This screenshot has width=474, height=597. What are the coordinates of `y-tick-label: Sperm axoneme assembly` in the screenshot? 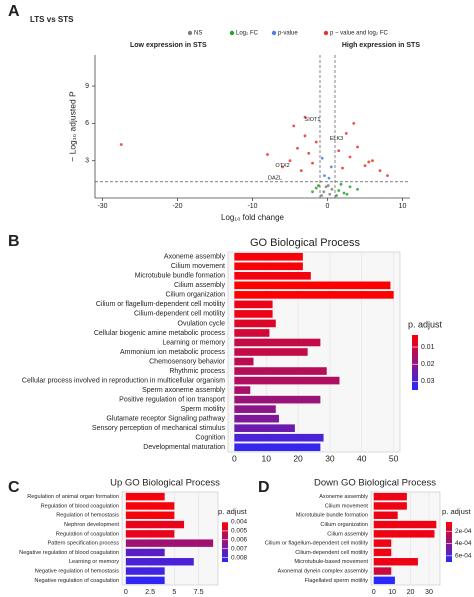 It's located at (183, 390).